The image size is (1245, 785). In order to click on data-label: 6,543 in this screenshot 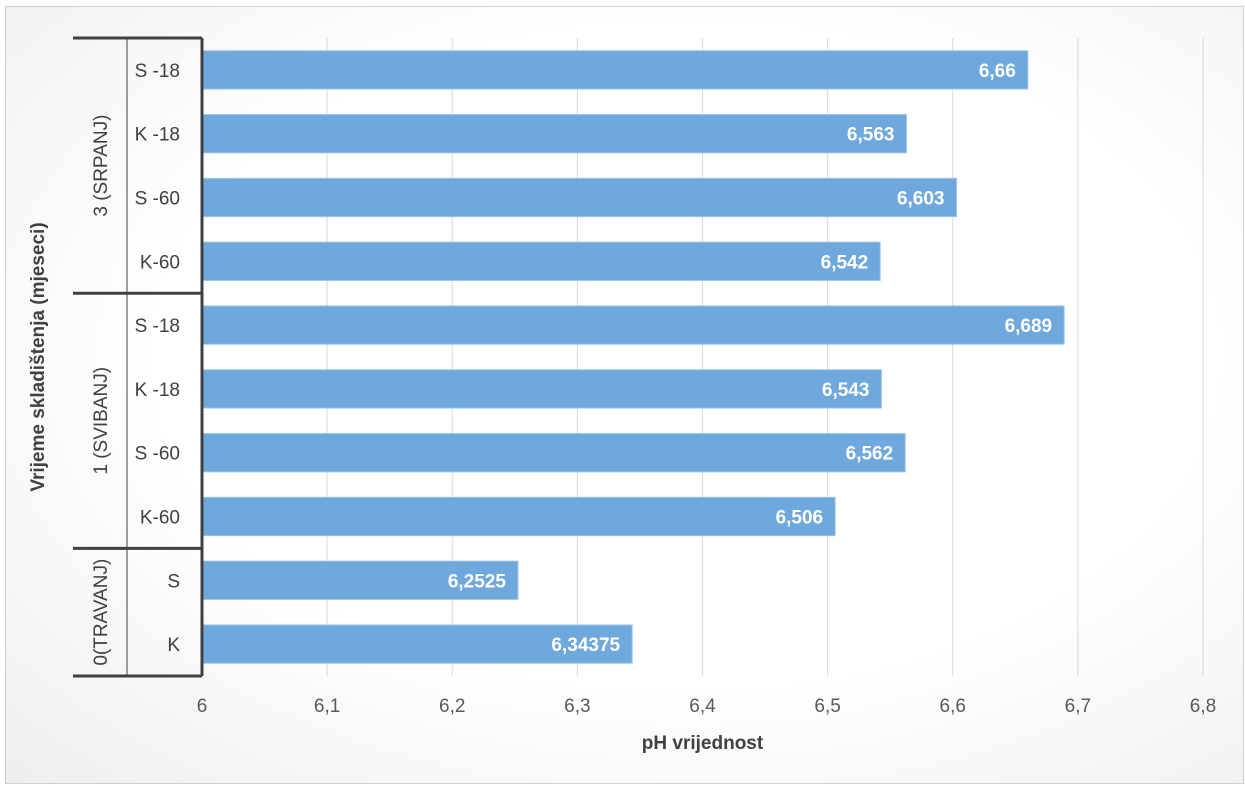, I will do `click(846, 390)`.